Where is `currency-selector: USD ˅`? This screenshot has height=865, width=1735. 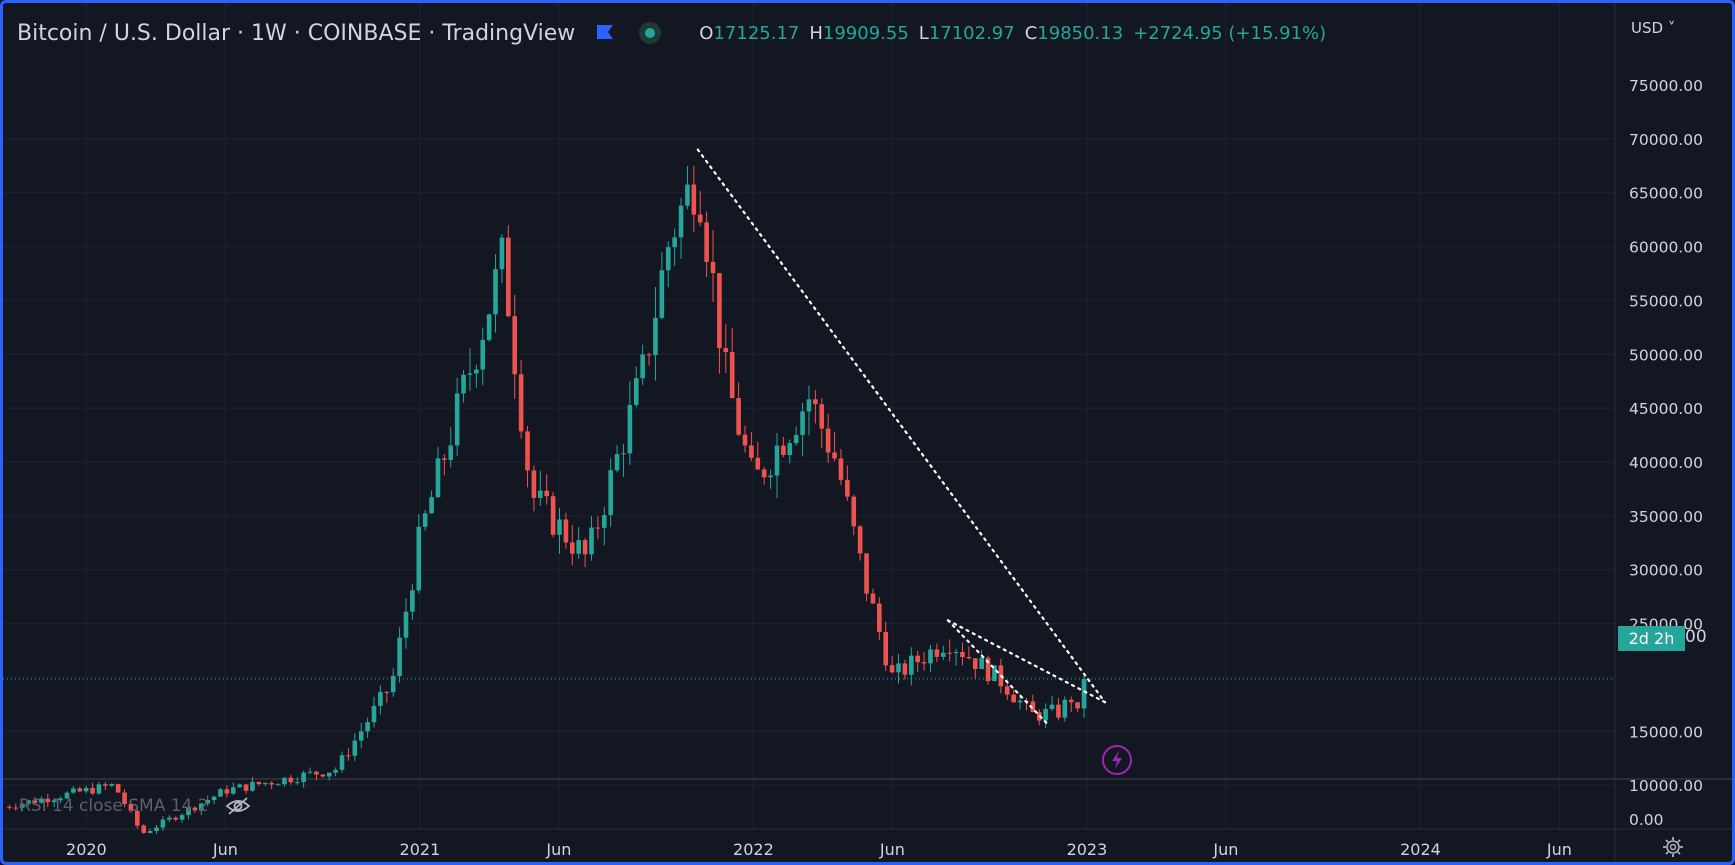
currency-selector: USD ˅ is located at coordinates (1653, 28).